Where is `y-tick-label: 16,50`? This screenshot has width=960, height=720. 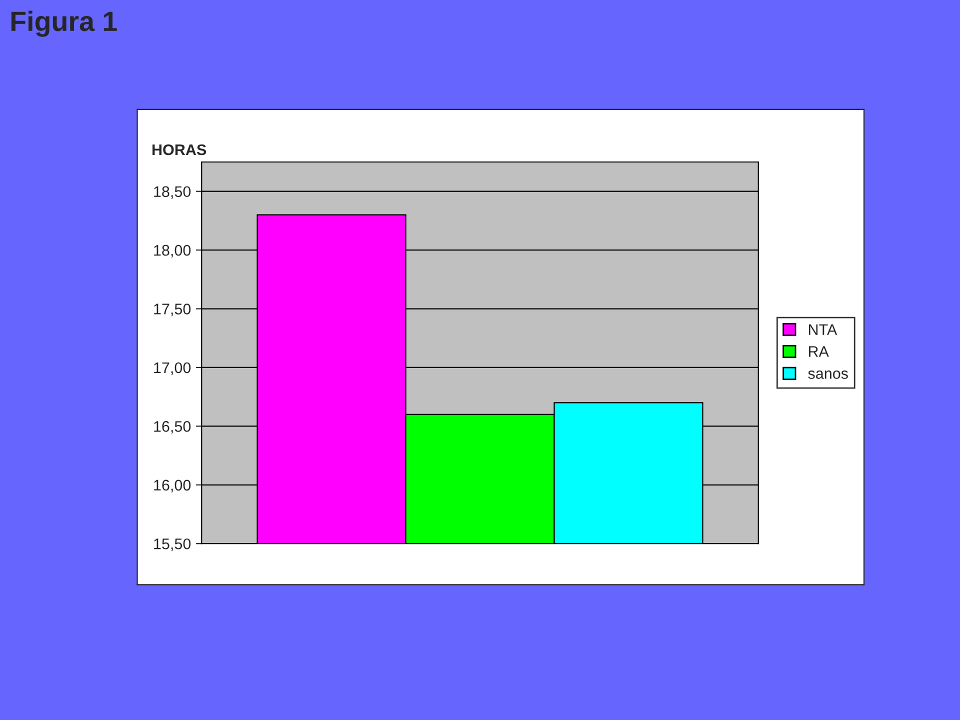 y-tick-label: 16,50 is located at coordinates (172, 427).